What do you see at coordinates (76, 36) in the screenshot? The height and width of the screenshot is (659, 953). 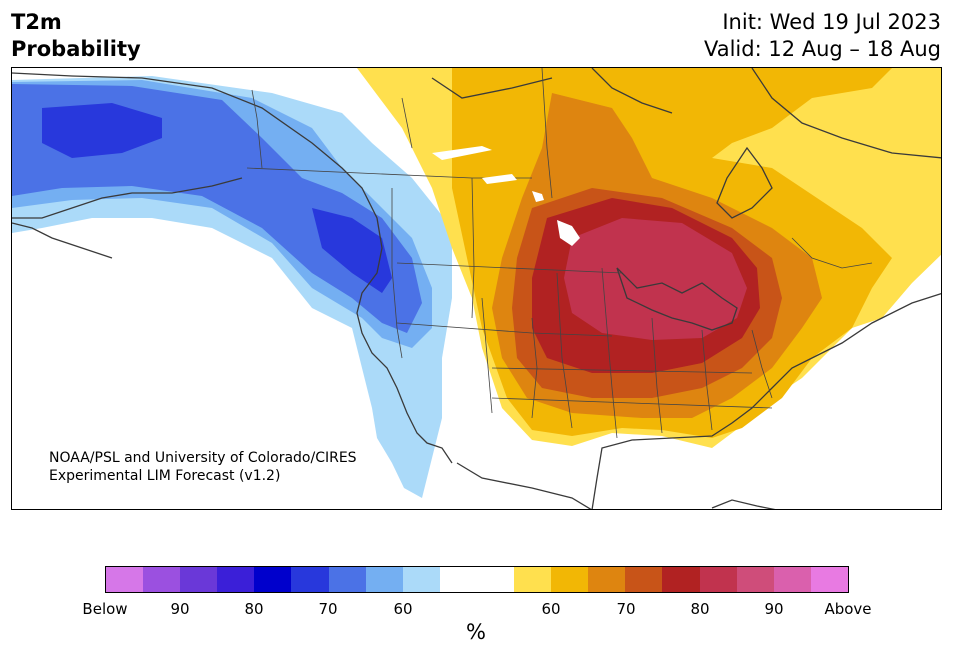 I see `plot-title: T2m Probability` at bounding box center [76, 36].